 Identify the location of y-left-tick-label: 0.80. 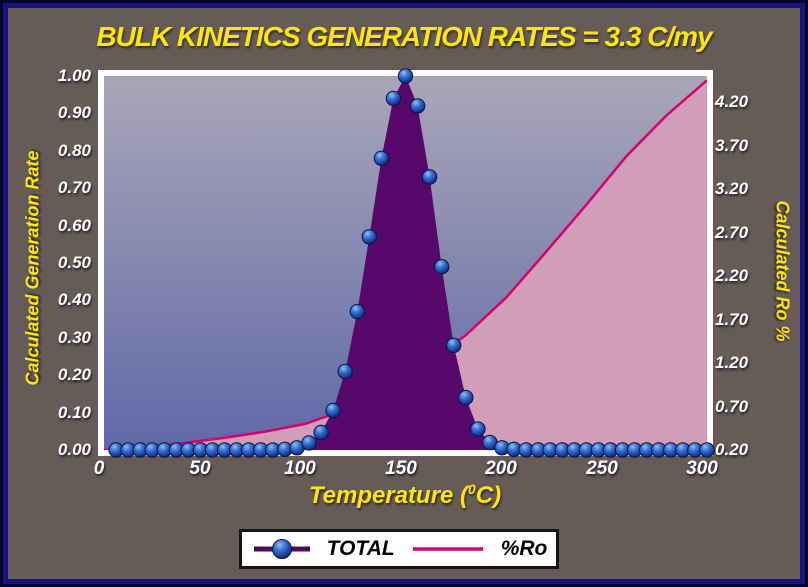
(74, 150).